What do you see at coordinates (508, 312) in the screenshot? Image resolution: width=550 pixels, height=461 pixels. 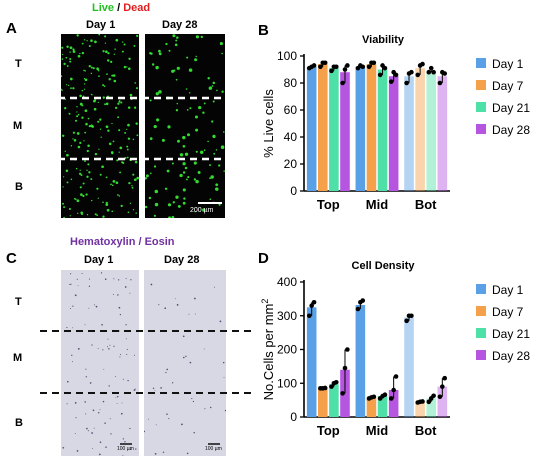 I see `legend-label: Day 7` at bounding box center [508, 312].